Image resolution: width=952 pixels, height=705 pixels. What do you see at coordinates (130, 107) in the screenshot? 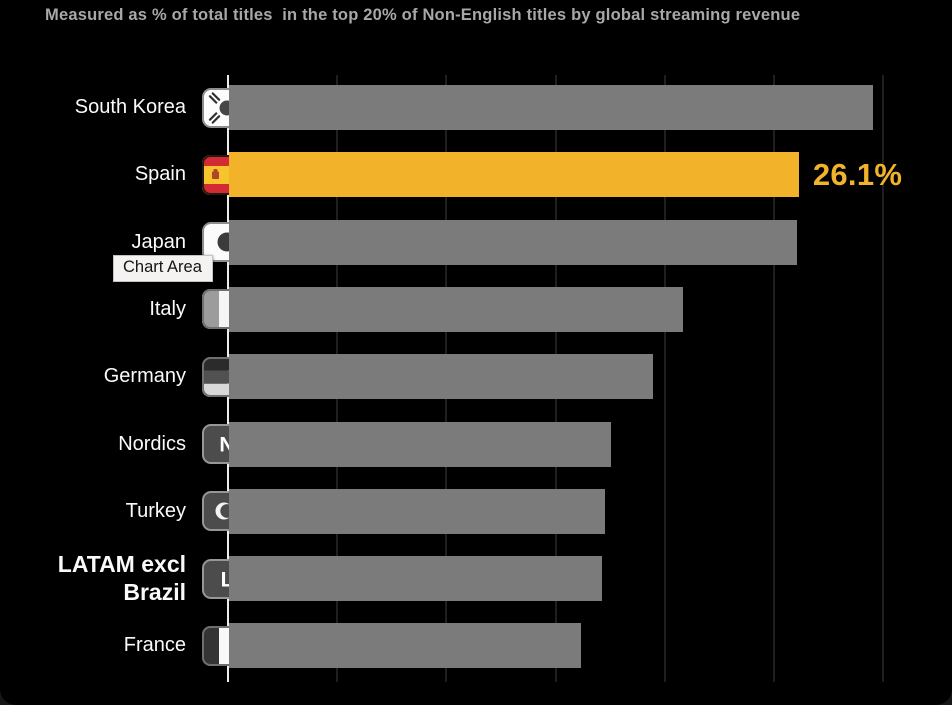
I see `category-label-south-korea: South Korea` at bounding box center [130, 107].